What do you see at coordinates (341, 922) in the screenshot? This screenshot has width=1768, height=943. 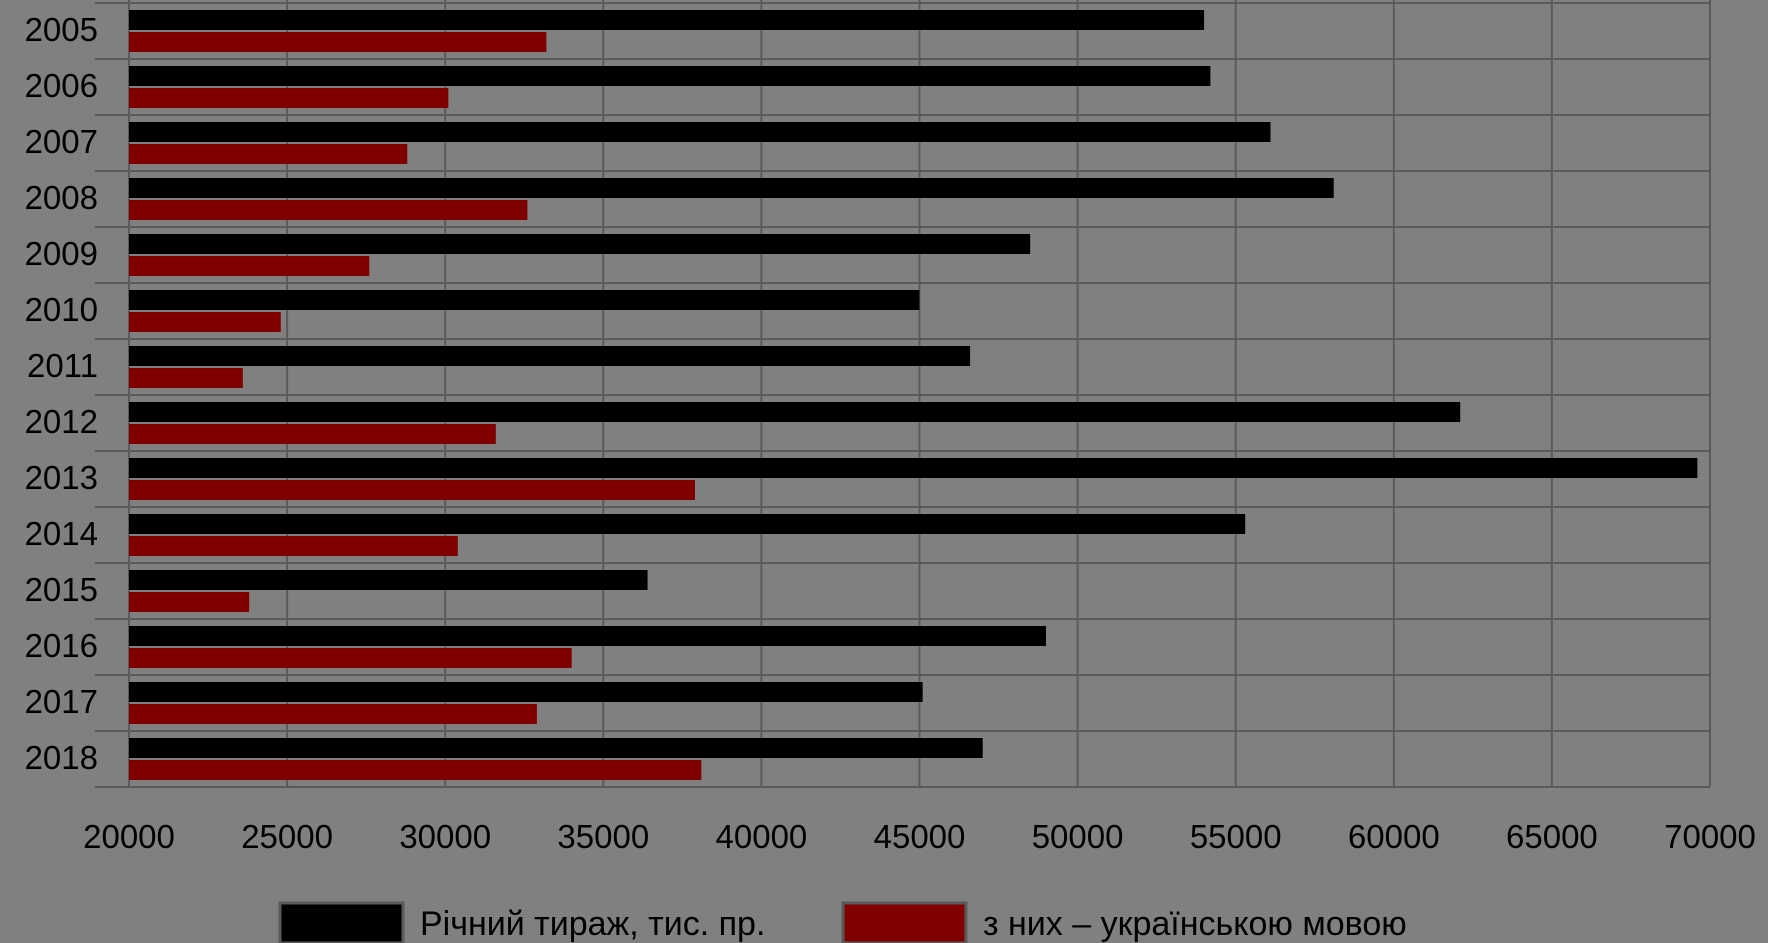 I see `legend-swatch-total` at bounding box center [341, 922].